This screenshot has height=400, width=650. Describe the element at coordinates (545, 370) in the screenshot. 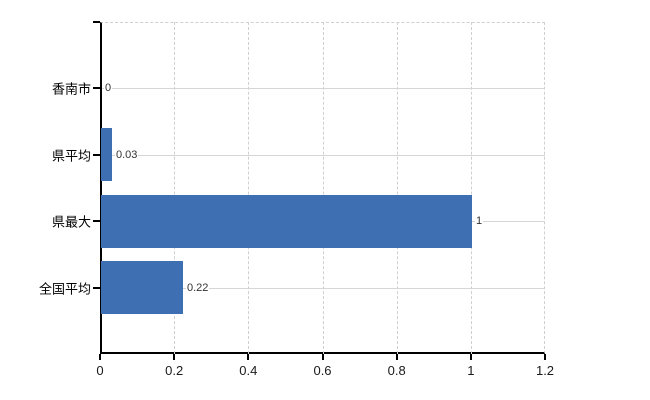

I see `x-axis-tick-label: 1.2` at that location.